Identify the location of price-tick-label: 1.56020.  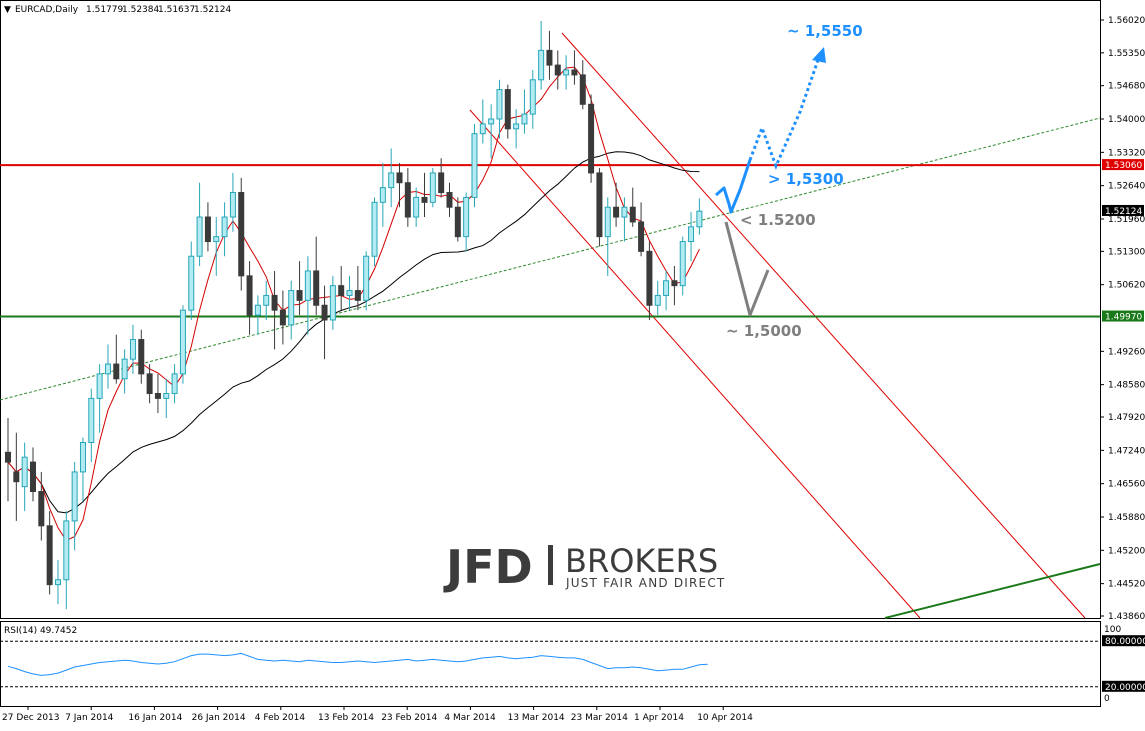
(1126, 21).